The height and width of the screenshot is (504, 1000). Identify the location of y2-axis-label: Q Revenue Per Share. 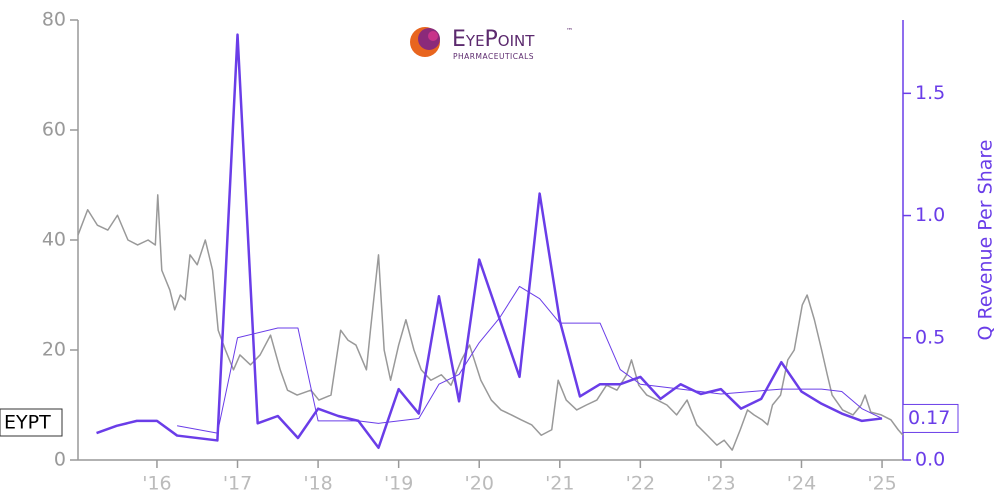
(986, 240).